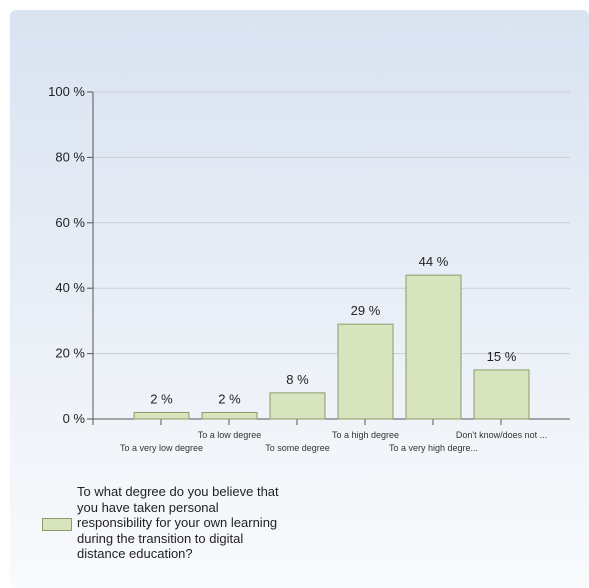  Describe the element at coordinates (70, 353) in the screenshot. I see `y-tick-label: 20 %` at that location.